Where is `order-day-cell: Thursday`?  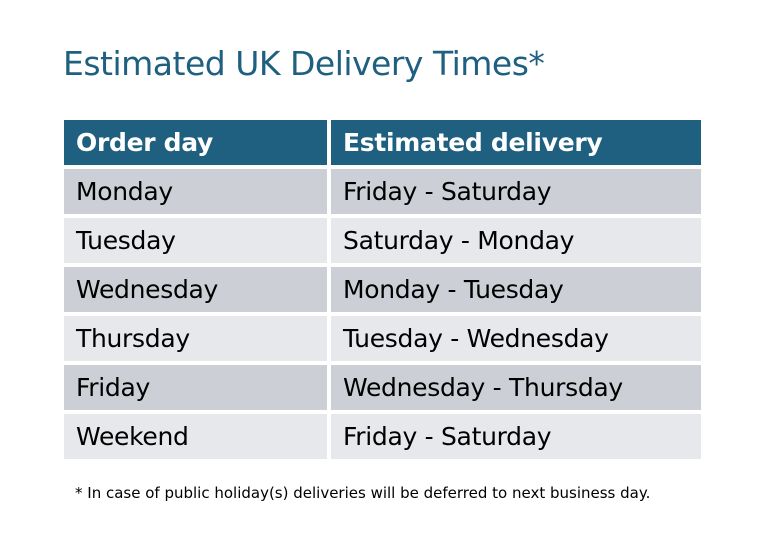 order-day-cell: Thursday is located at coordinates (195, 338).